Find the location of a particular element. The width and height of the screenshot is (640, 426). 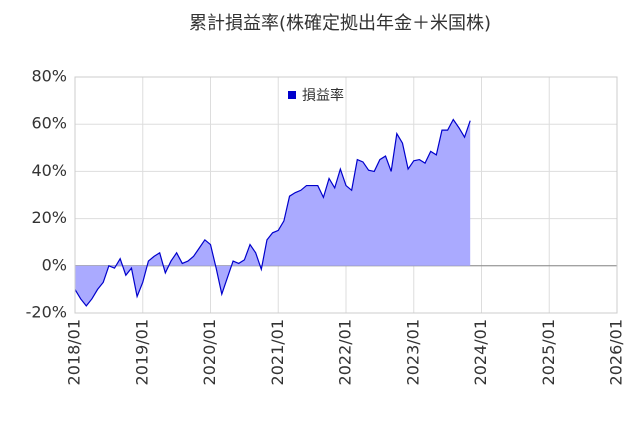

x-tick-label: 2018/01 is located at coordinates (74, 352).